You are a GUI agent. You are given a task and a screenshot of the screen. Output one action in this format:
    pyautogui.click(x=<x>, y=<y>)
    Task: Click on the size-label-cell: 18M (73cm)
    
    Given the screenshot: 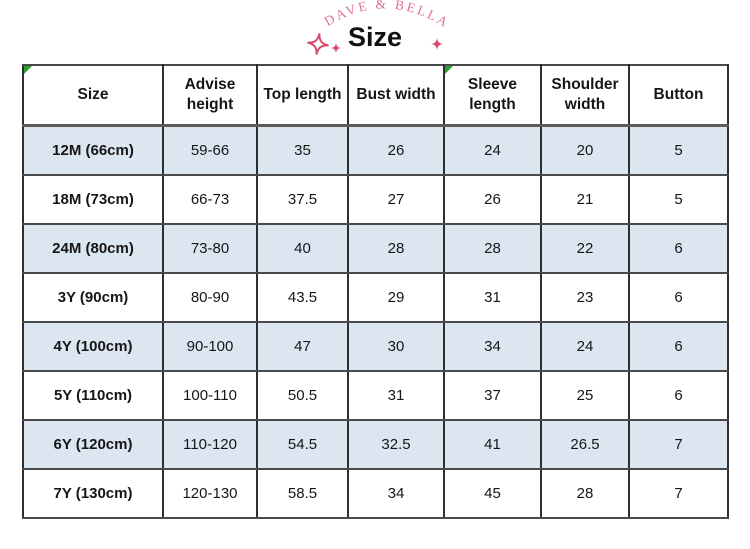 What is the action you would take?
    pyautogui.click(x=93, y=199)
    